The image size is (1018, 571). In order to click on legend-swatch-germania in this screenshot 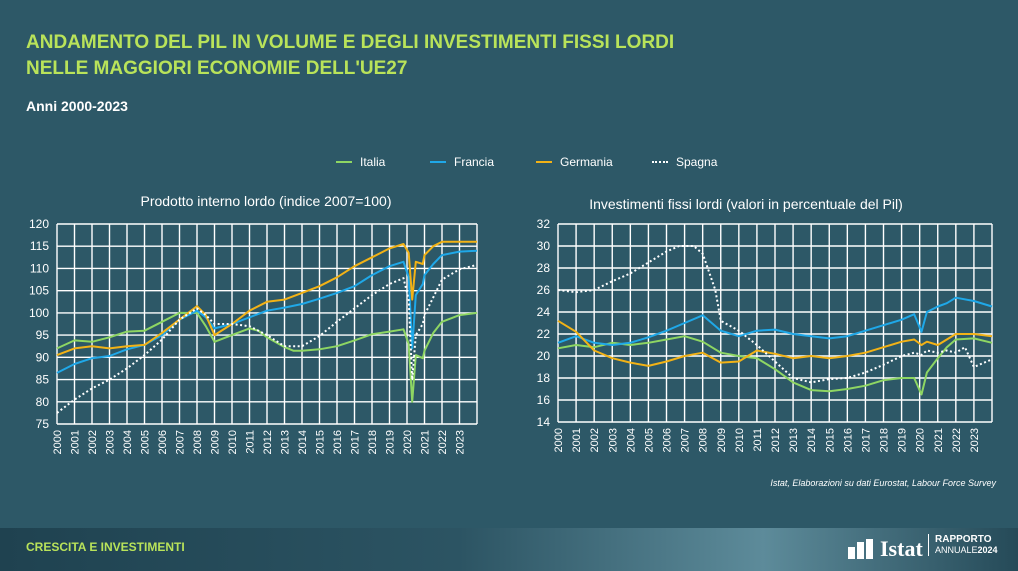, I will do `click(544, 162)`.